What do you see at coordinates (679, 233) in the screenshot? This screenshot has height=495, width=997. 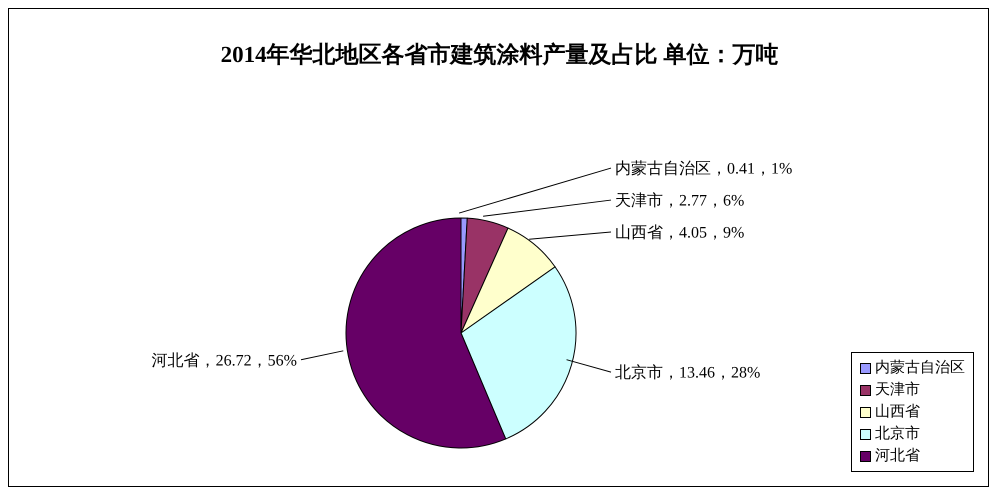 I see `data-label: 山西省，4.05，9%` at bounding box center [679, 233].